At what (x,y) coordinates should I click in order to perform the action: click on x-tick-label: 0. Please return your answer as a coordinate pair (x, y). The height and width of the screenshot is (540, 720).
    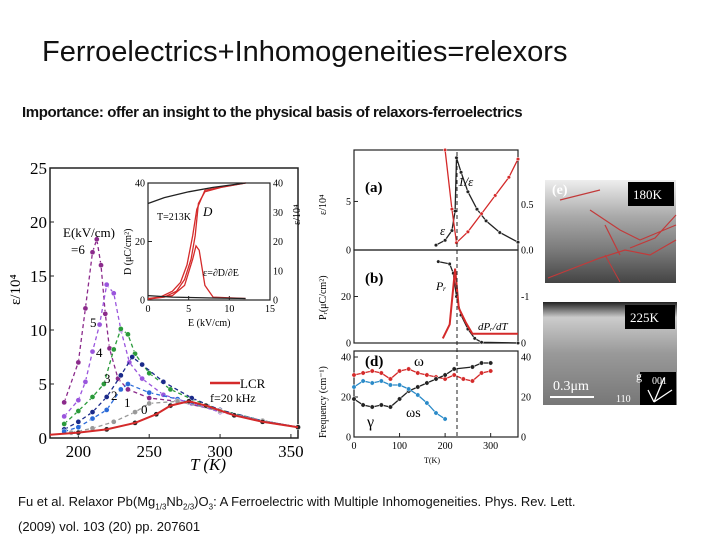
    Looking at the image, I should click on (354, 446).